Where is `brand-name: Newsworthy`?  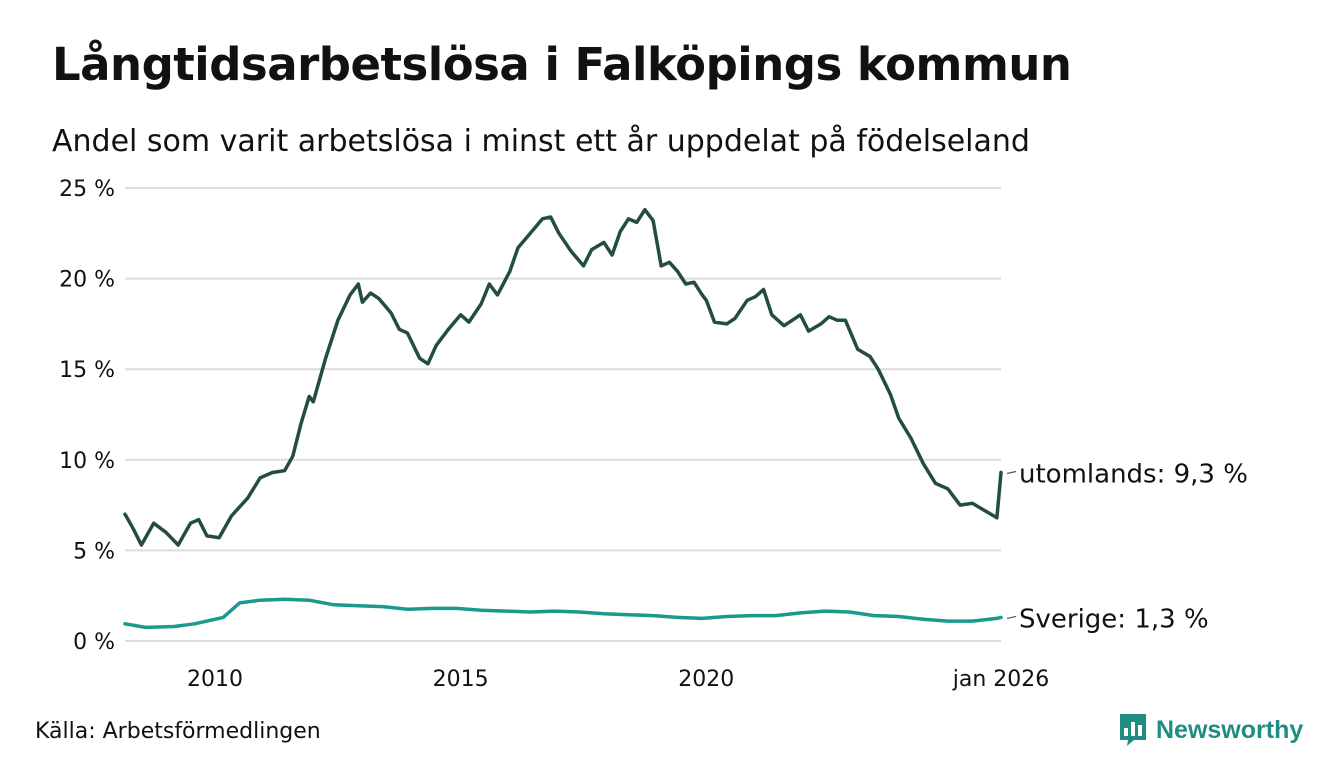
brand-name: Newsworthy is located at coordinates (1230, 729).